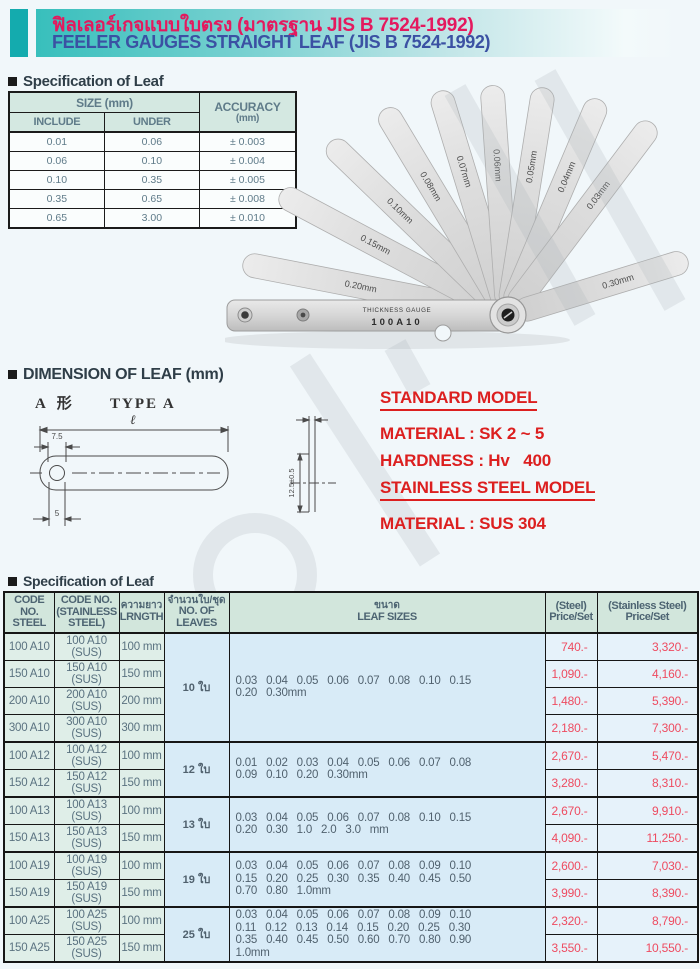 This screenshot has width=700, height=969. I want to click on cell-code-stainless: 200 A10 (SUS), so click(86, 700).